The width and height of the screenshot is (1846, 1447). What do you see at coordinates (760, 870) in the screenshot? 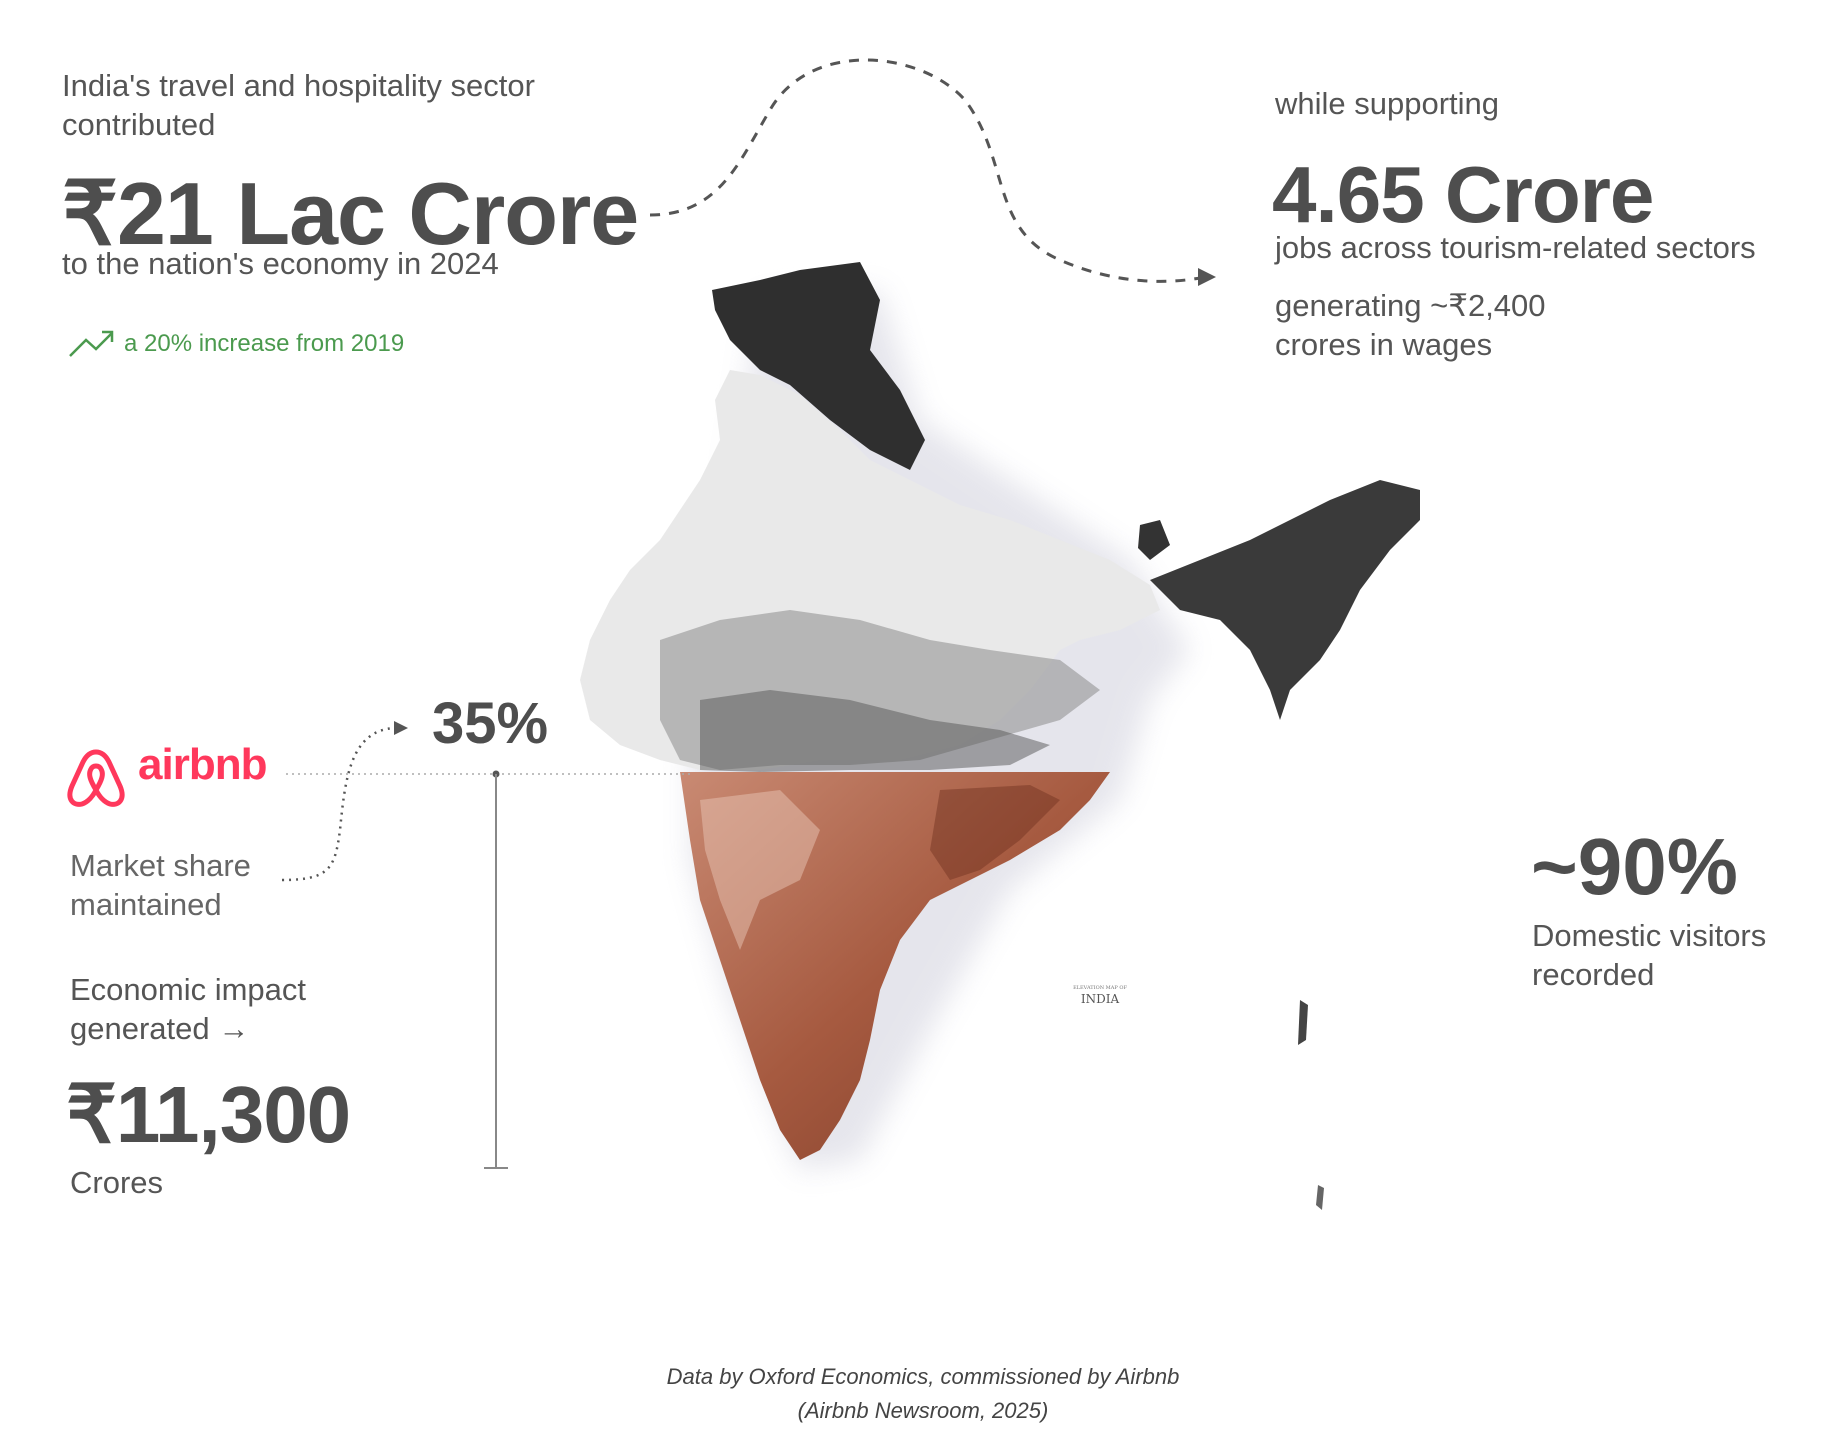
I see `map-south-texture` at bounding box center [760, 870].